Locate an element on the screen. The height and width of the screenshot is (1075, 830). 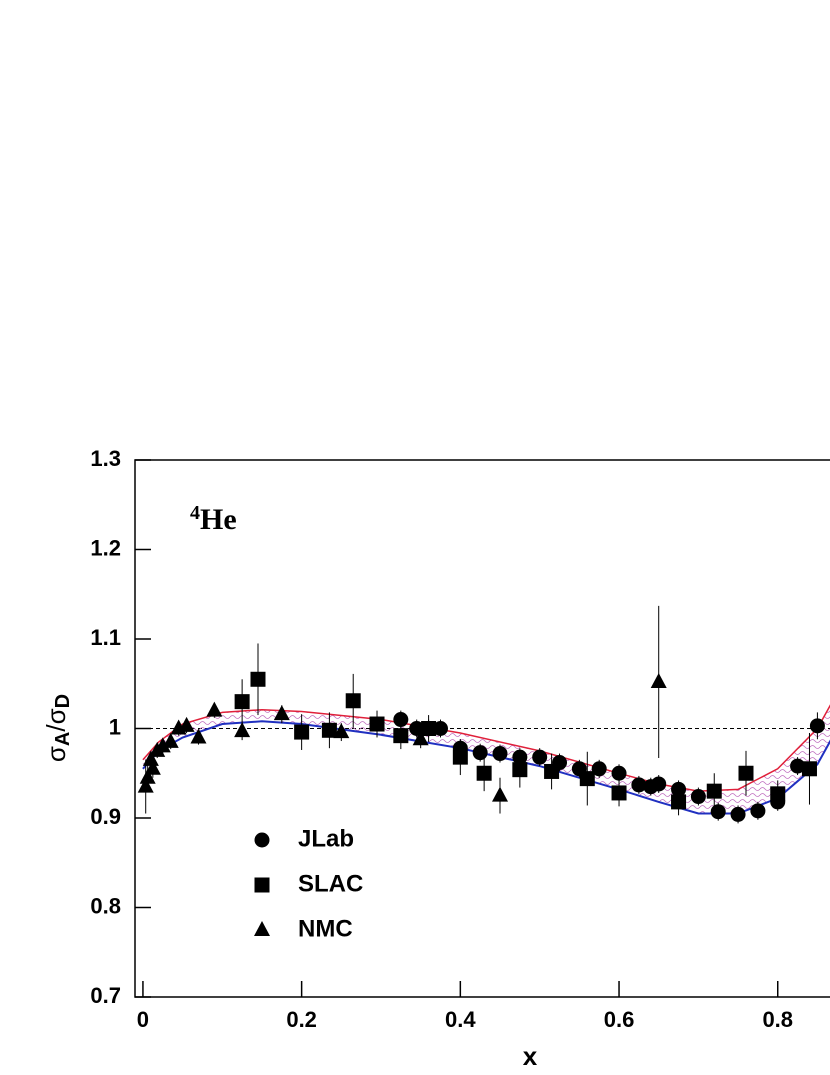
legend-label: JLab is located at coordinates (326, 838).